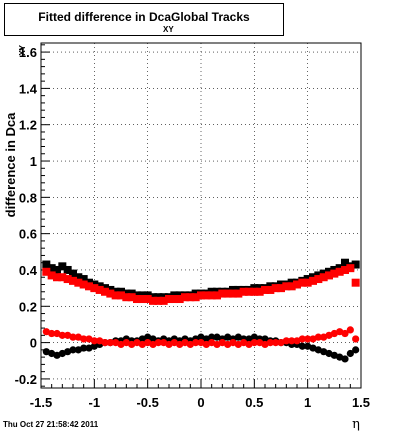  I want to click on y-tick-label: 1, so click(33, 161).